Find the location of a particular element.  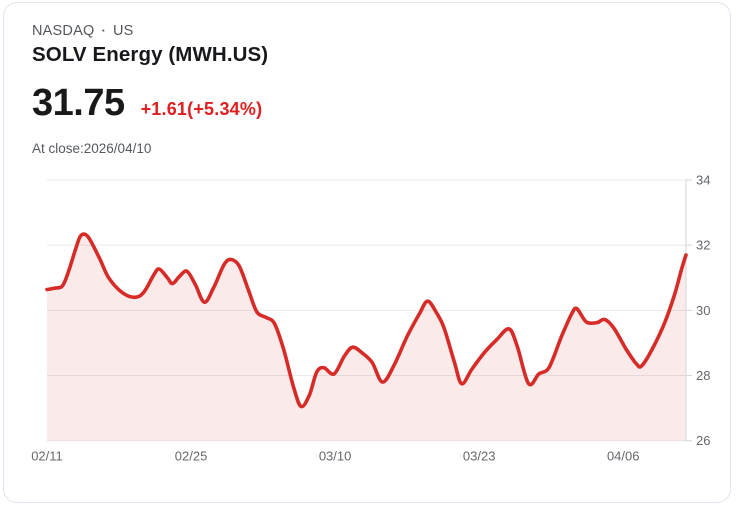

chart-y-axis-labels: 26 28 30 32 34 is located at coordinates (703, 311).